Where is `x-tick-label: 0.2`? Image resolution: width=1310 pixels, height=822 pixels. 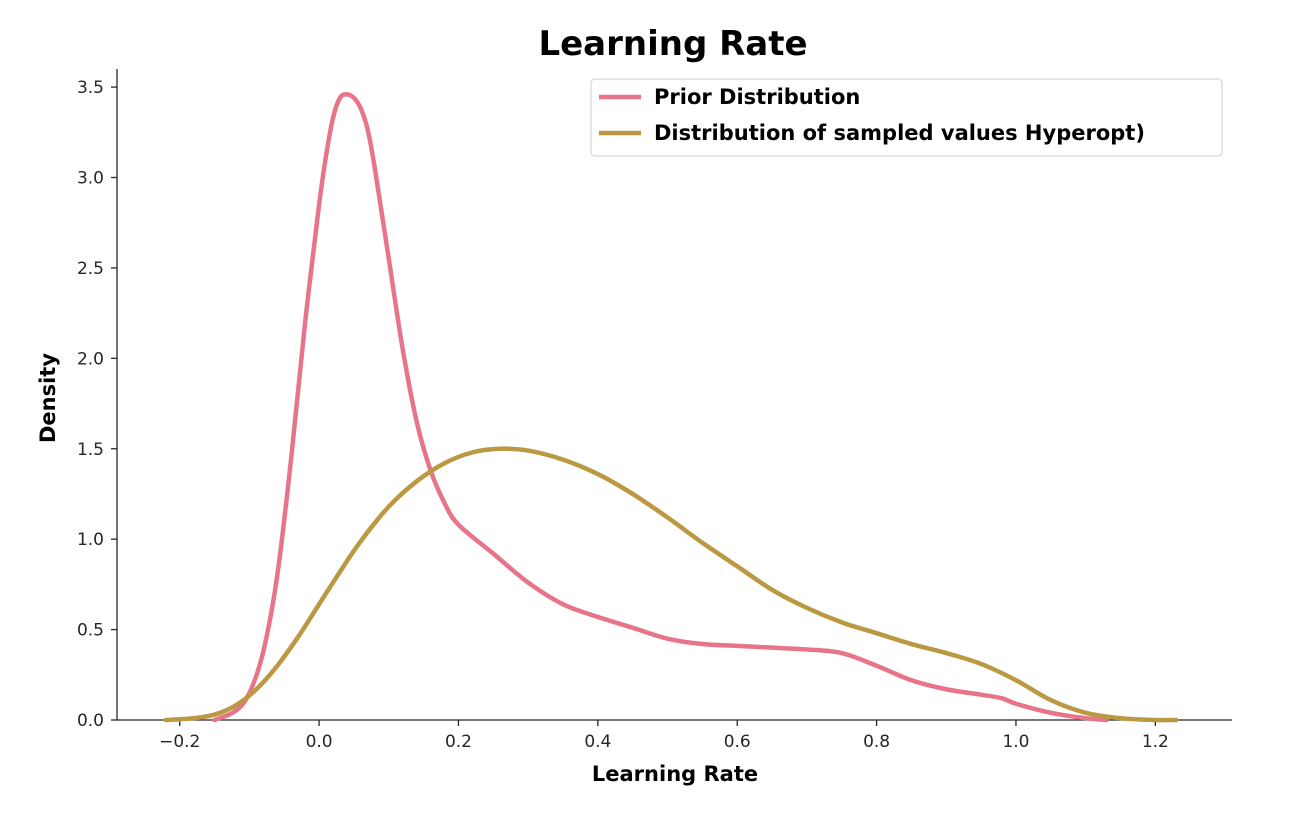
x-tick-label: 0.2 is located at coordinates (458, 742).